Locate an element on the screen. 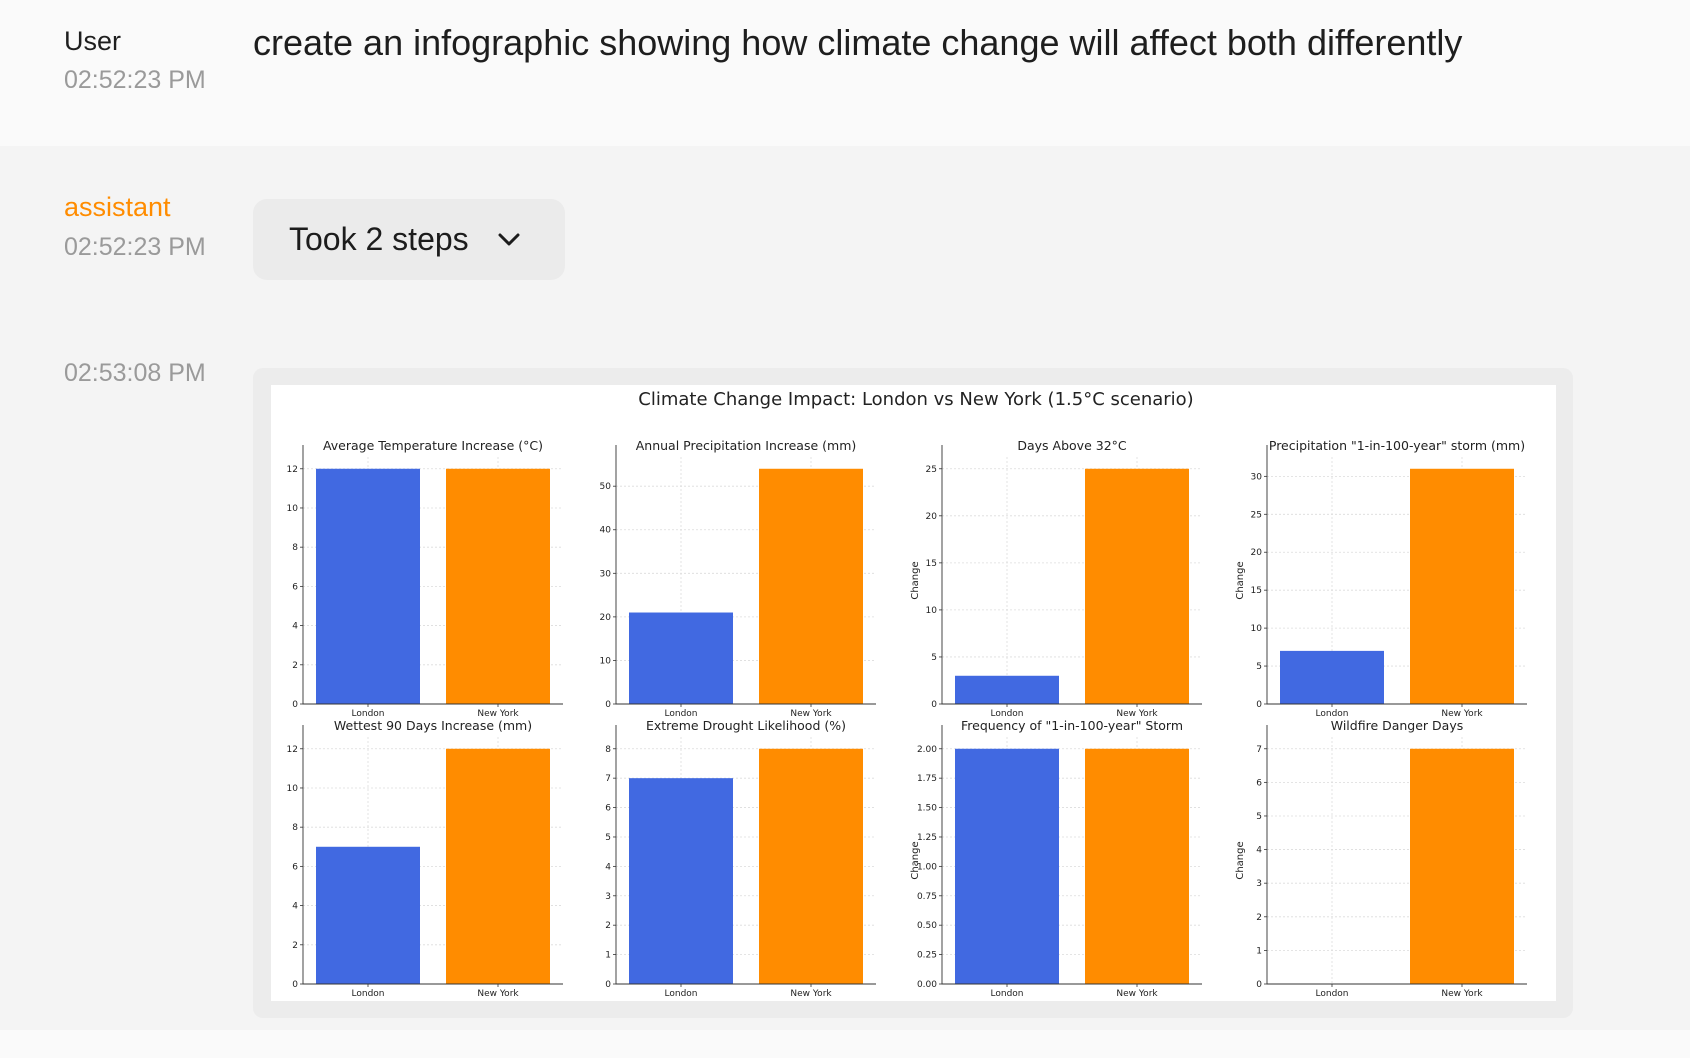 The width and height of the screenshot is (1690, 1058). subplot-title: Wildfire Danger Days is located at coordinates (1397, 725).